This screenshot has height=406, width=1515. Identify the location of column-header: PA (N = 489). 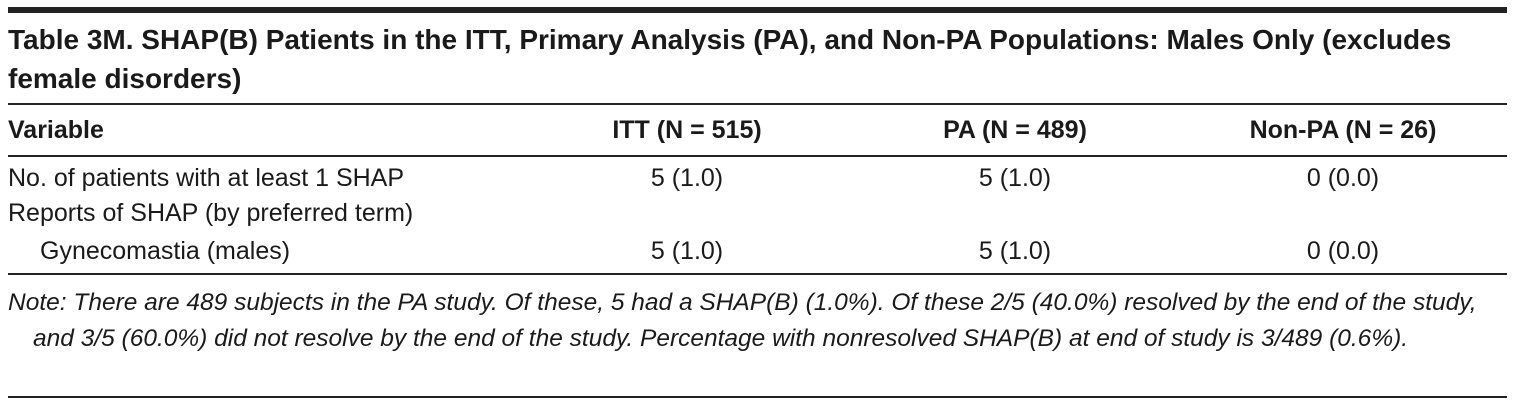
(1015, 130).